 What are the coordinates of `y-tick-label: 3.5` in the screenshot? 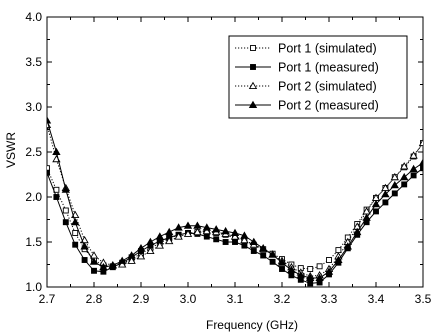 It's located at (33, 62).